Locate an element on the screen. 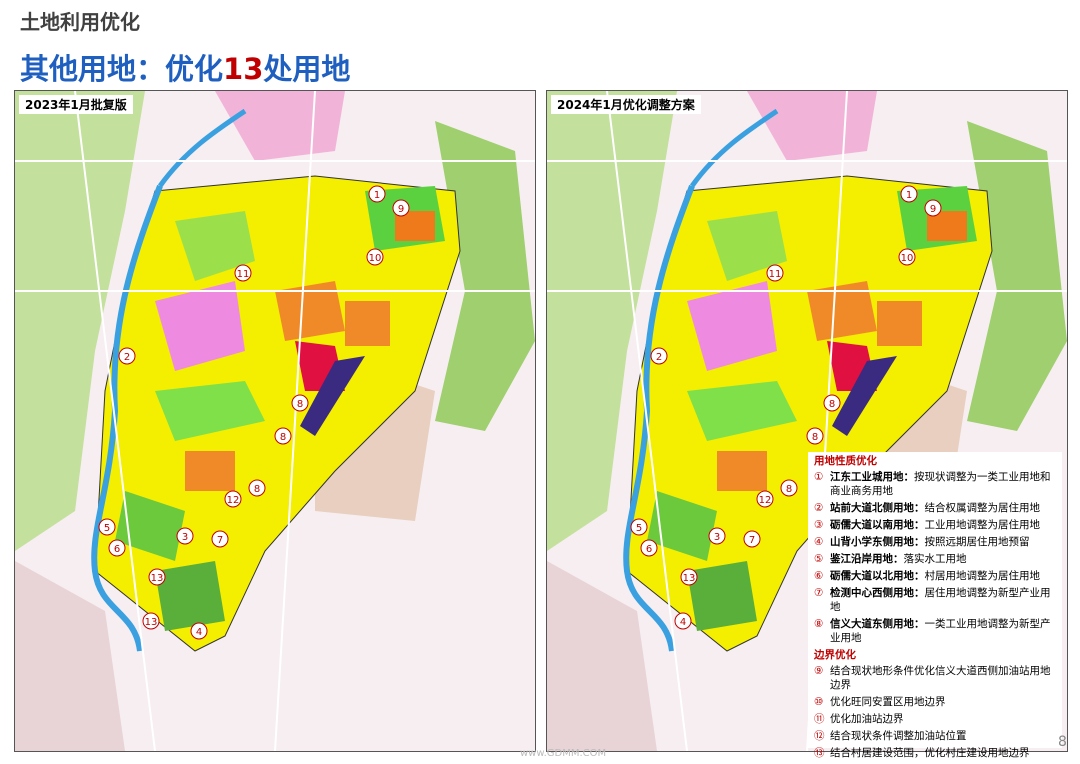 This screenshot has width=1080, height=764. legend-name: 检测中心西侧用地： is located at coordinates (877, 593).